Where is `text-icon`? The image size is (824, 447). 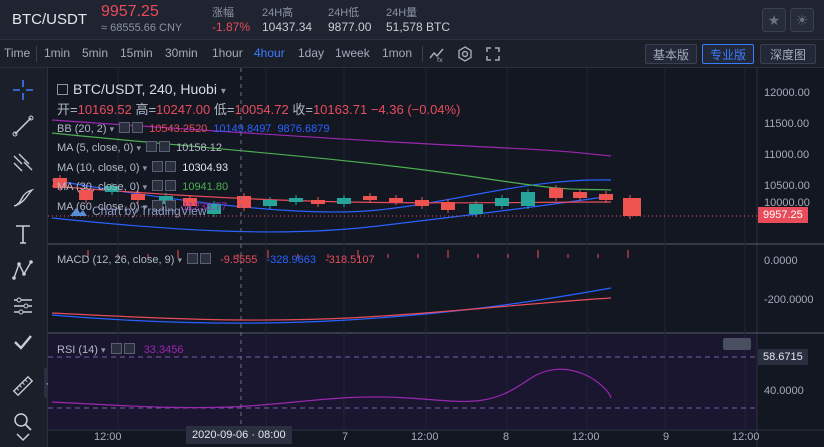
text-icon is located at coordinates (23, 234).